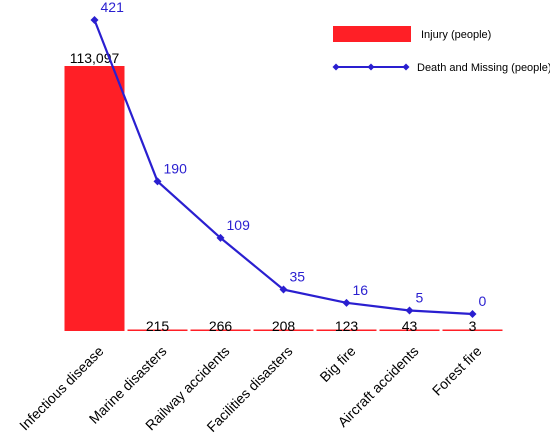 The width and height of the screenshot is (550, 444). What do you see at coordinates (239, 225) in the screenshot?
I see `line-label-death-missing-2: 109` at bounding box center [239, 225].